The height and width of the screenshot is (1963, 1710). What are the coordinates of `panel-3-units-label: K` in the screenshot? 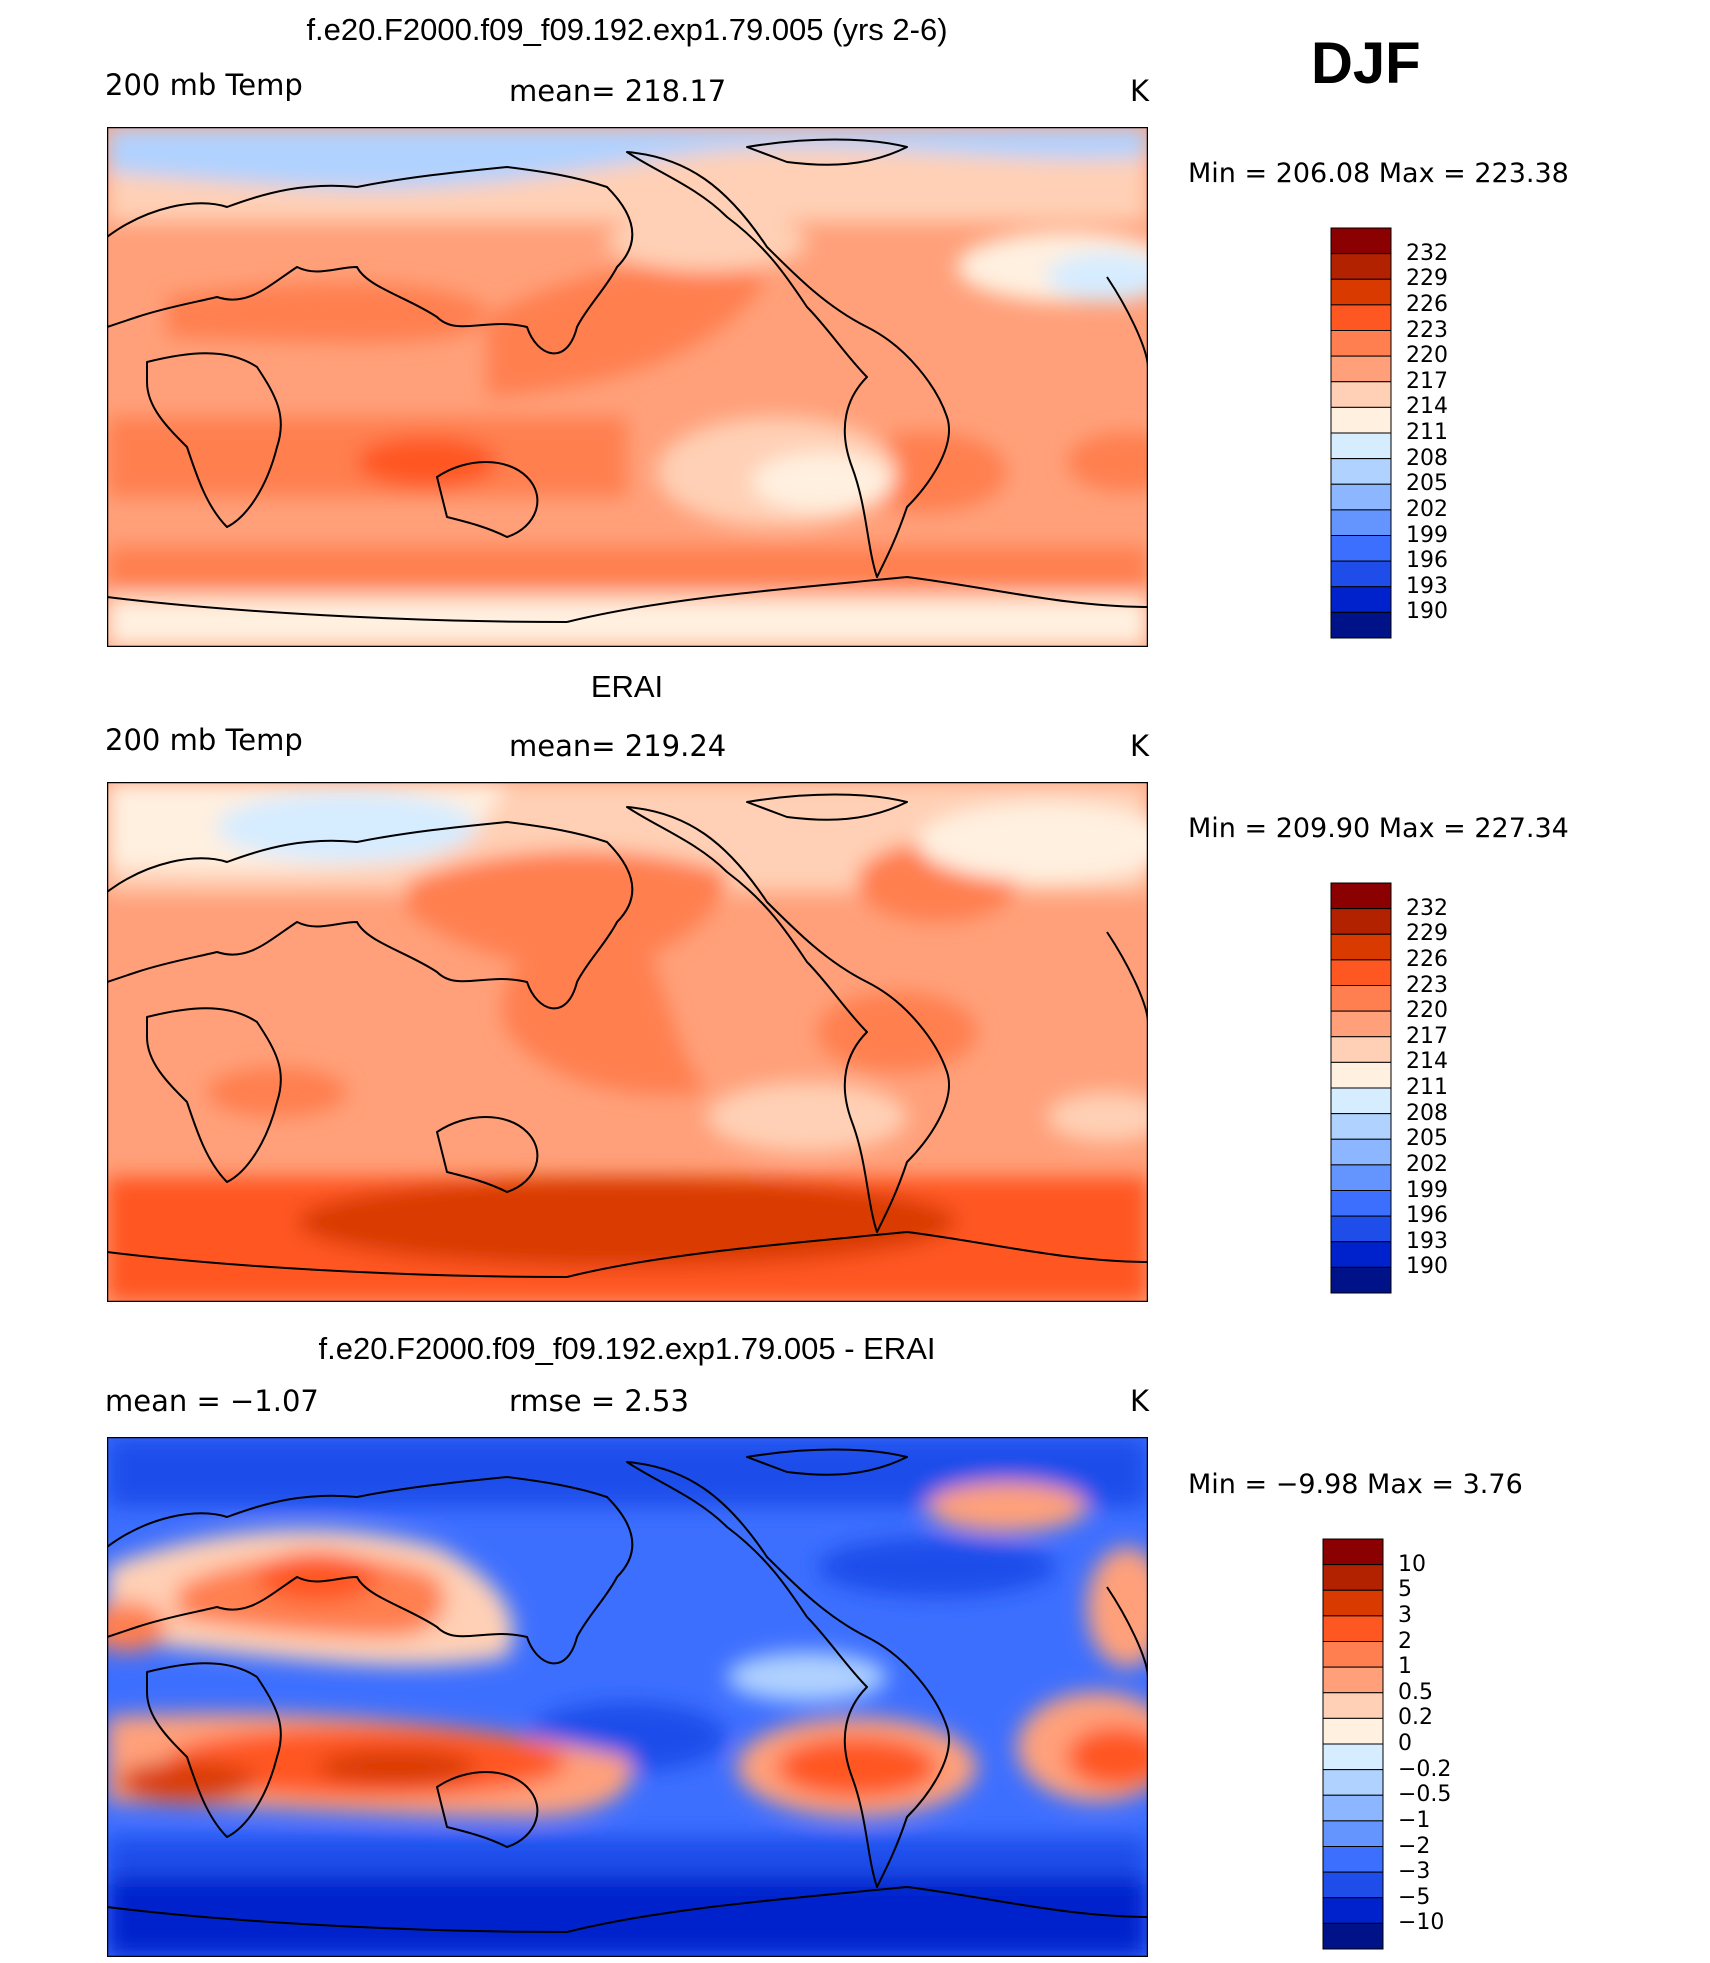 It's located at (1140, 1401).